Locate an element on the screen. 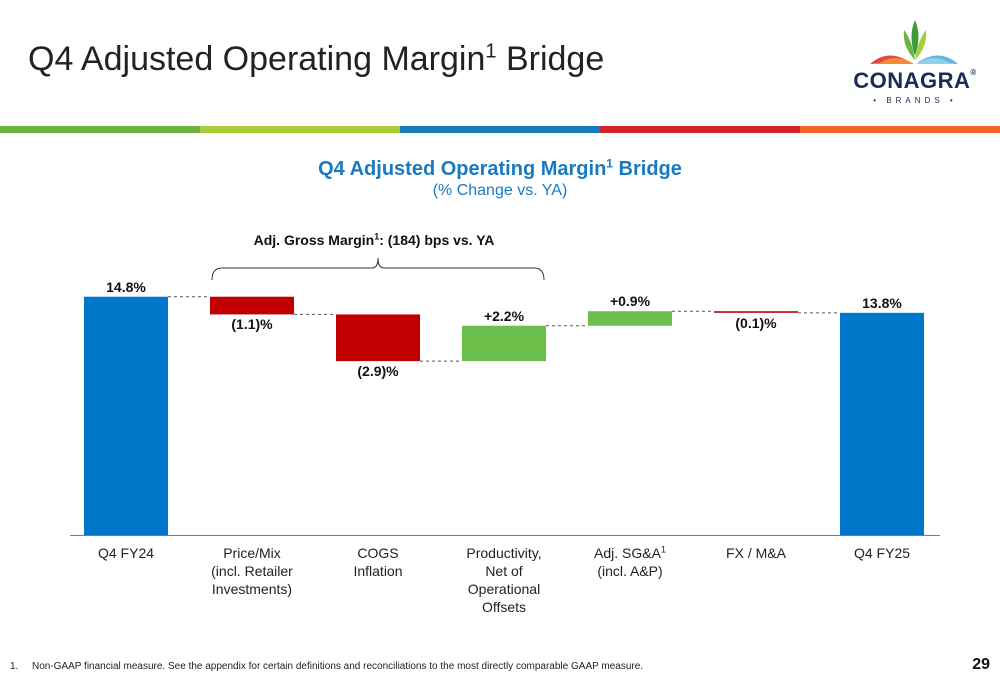 The height and width of the screenshot is (685, 1000). category-label-7: Q4 FY25 is located at coordinates (882, 553).